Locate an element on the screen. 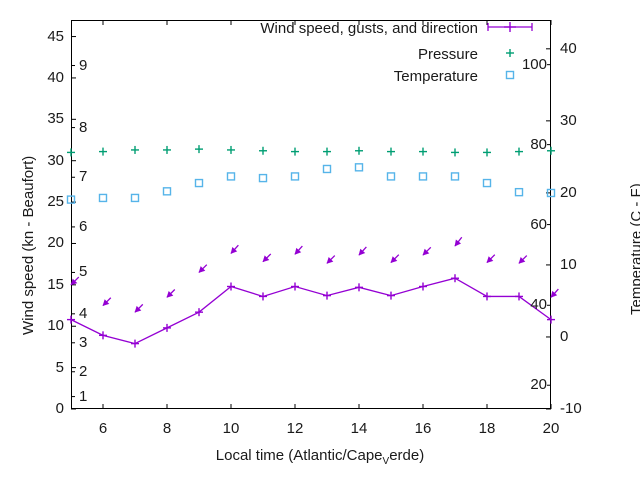 The image size is (640, 480). beaufort-label: 9 is located at coordinates (83, 65).